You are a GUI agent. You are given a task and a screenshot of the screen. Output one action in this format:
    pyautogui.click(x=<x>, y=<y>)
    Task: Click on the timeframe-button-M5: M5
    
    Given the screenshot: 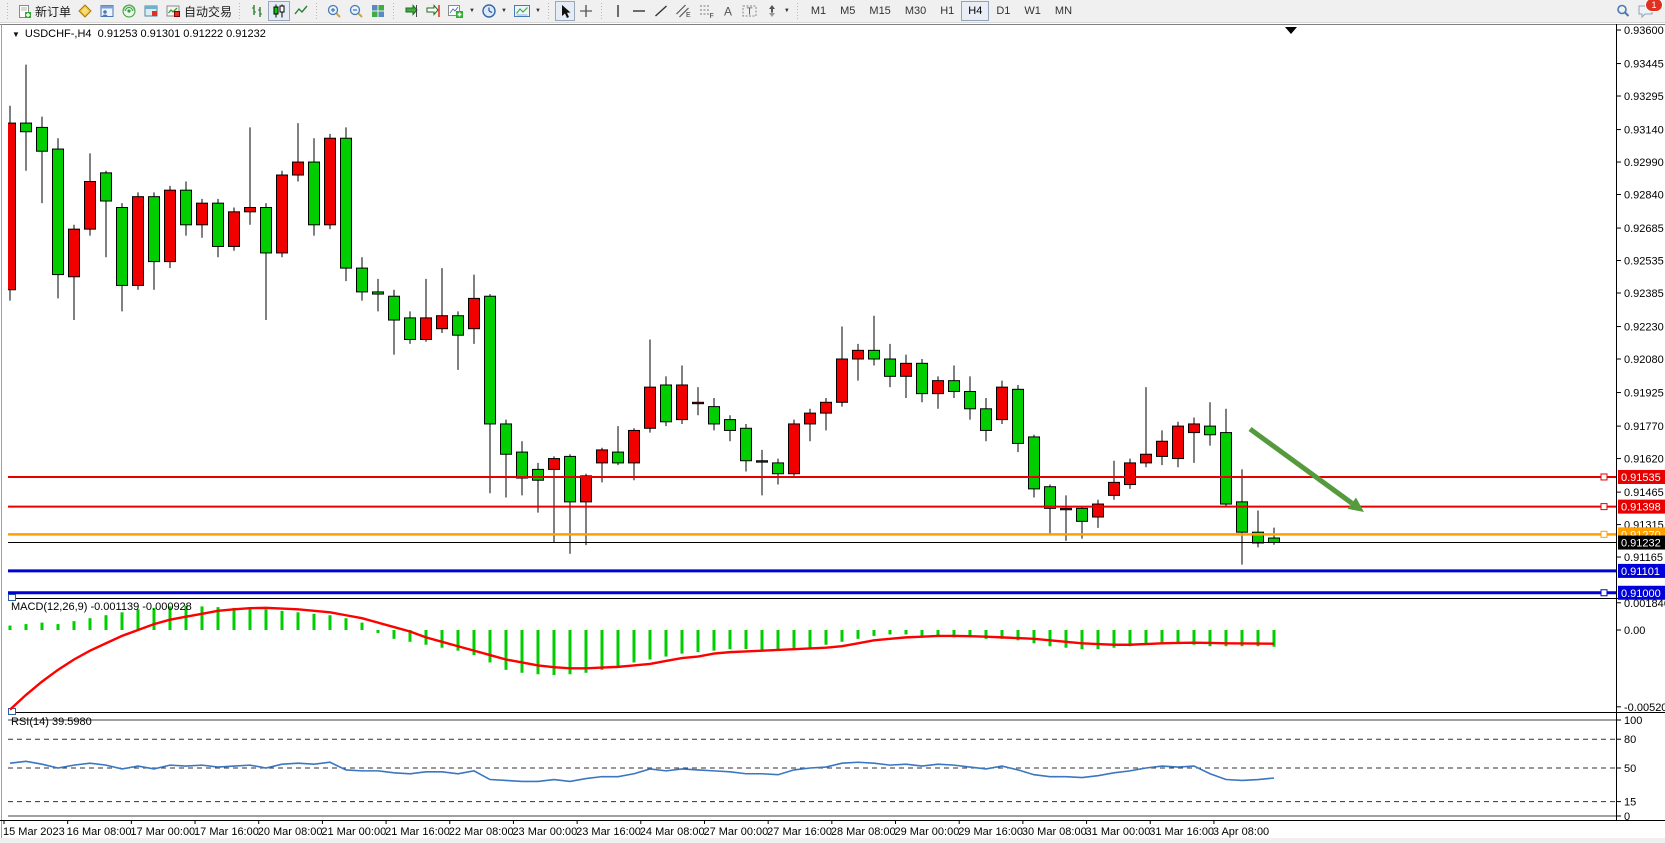 What is the action you would take?
    pyautogui.click(x=848, y=11)
    